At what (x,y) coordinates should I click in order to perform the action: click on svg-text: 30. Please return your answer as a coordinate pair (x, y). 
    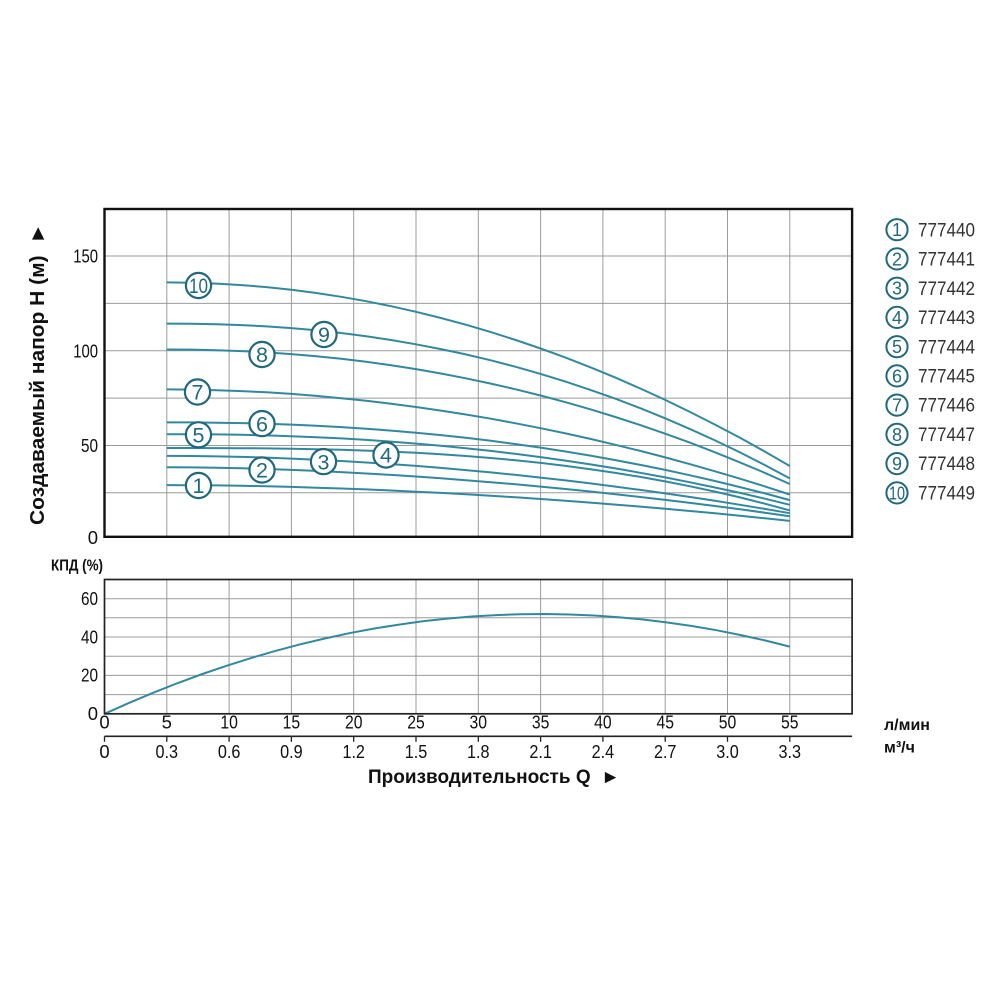
    Looking at the image, I should click on (479, 722).